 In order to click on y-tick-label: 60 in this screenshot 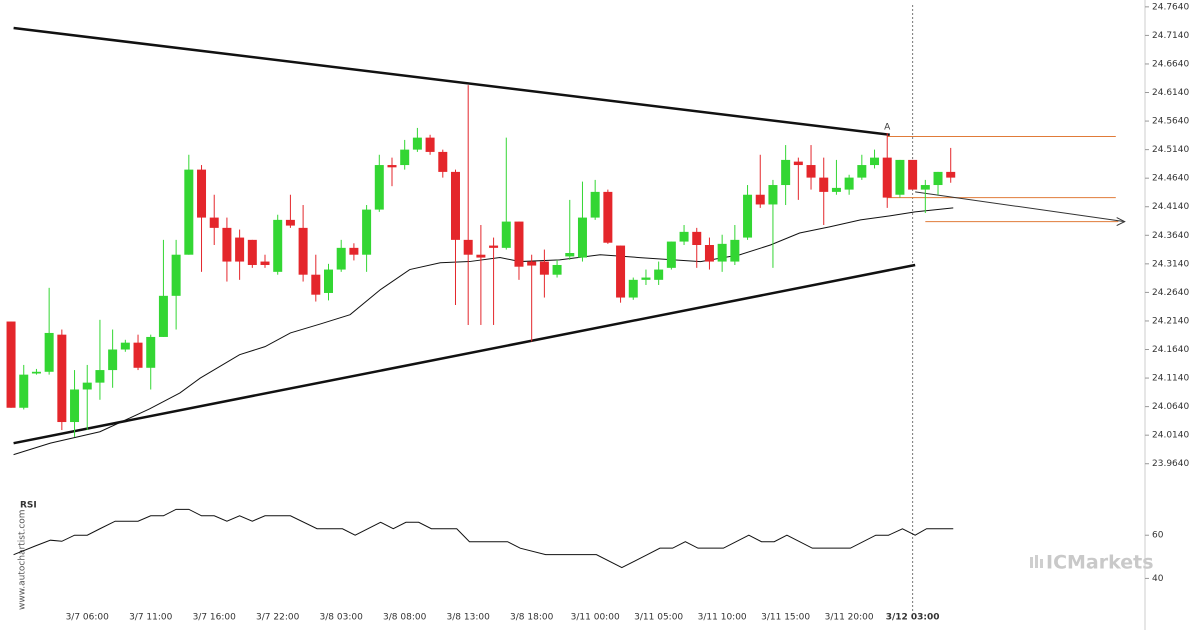, I will do `click(1158, 536)`.